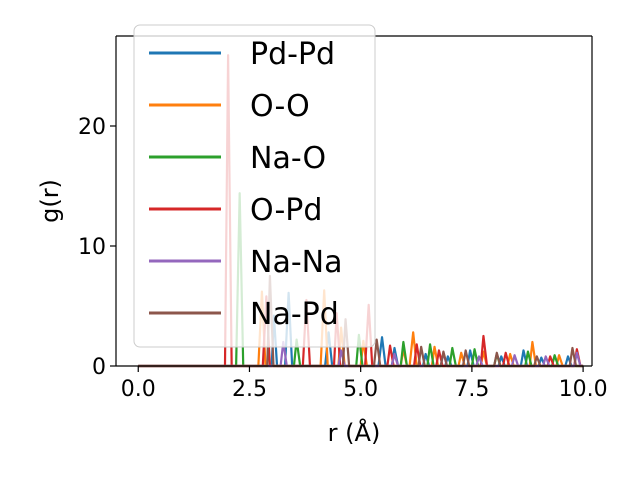 The image size is (640, 480). I want to click on x-tick-label: 7.5, so click(471, 389).